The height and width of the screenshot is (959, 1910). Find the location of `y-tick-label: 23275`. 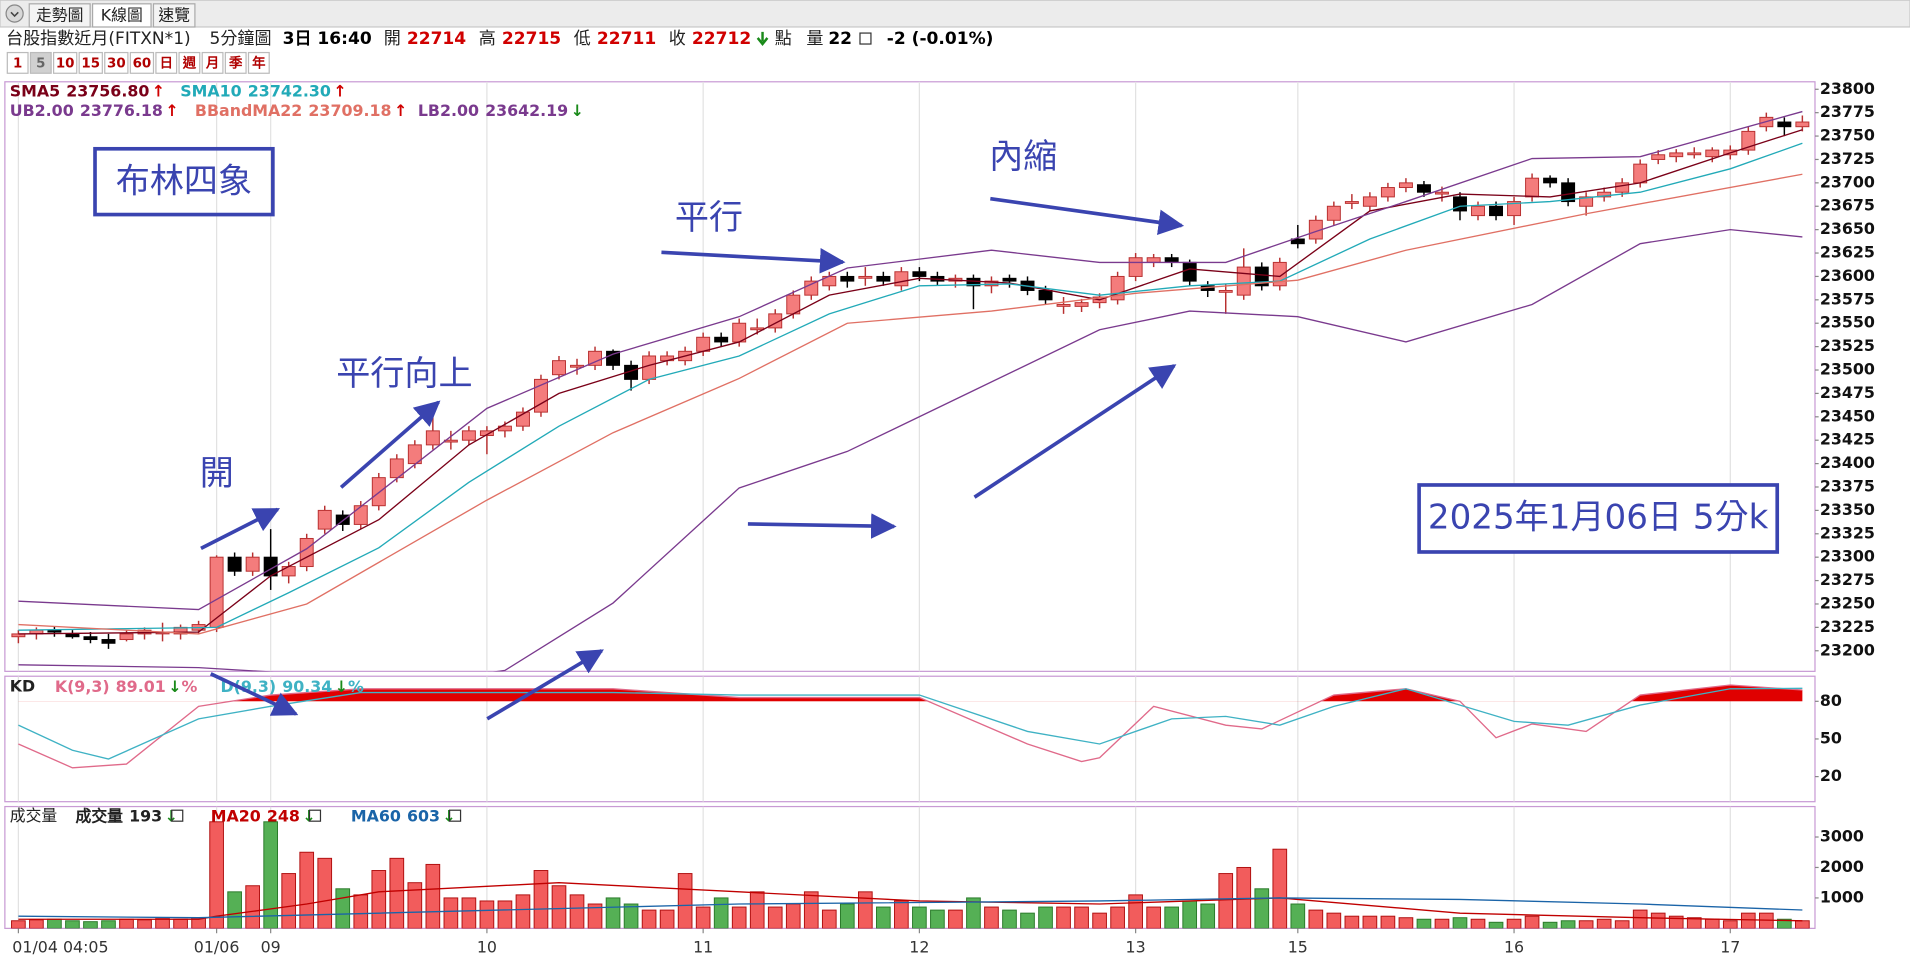

y-tick-label: 23275 is located at coordinates (1847, 579).